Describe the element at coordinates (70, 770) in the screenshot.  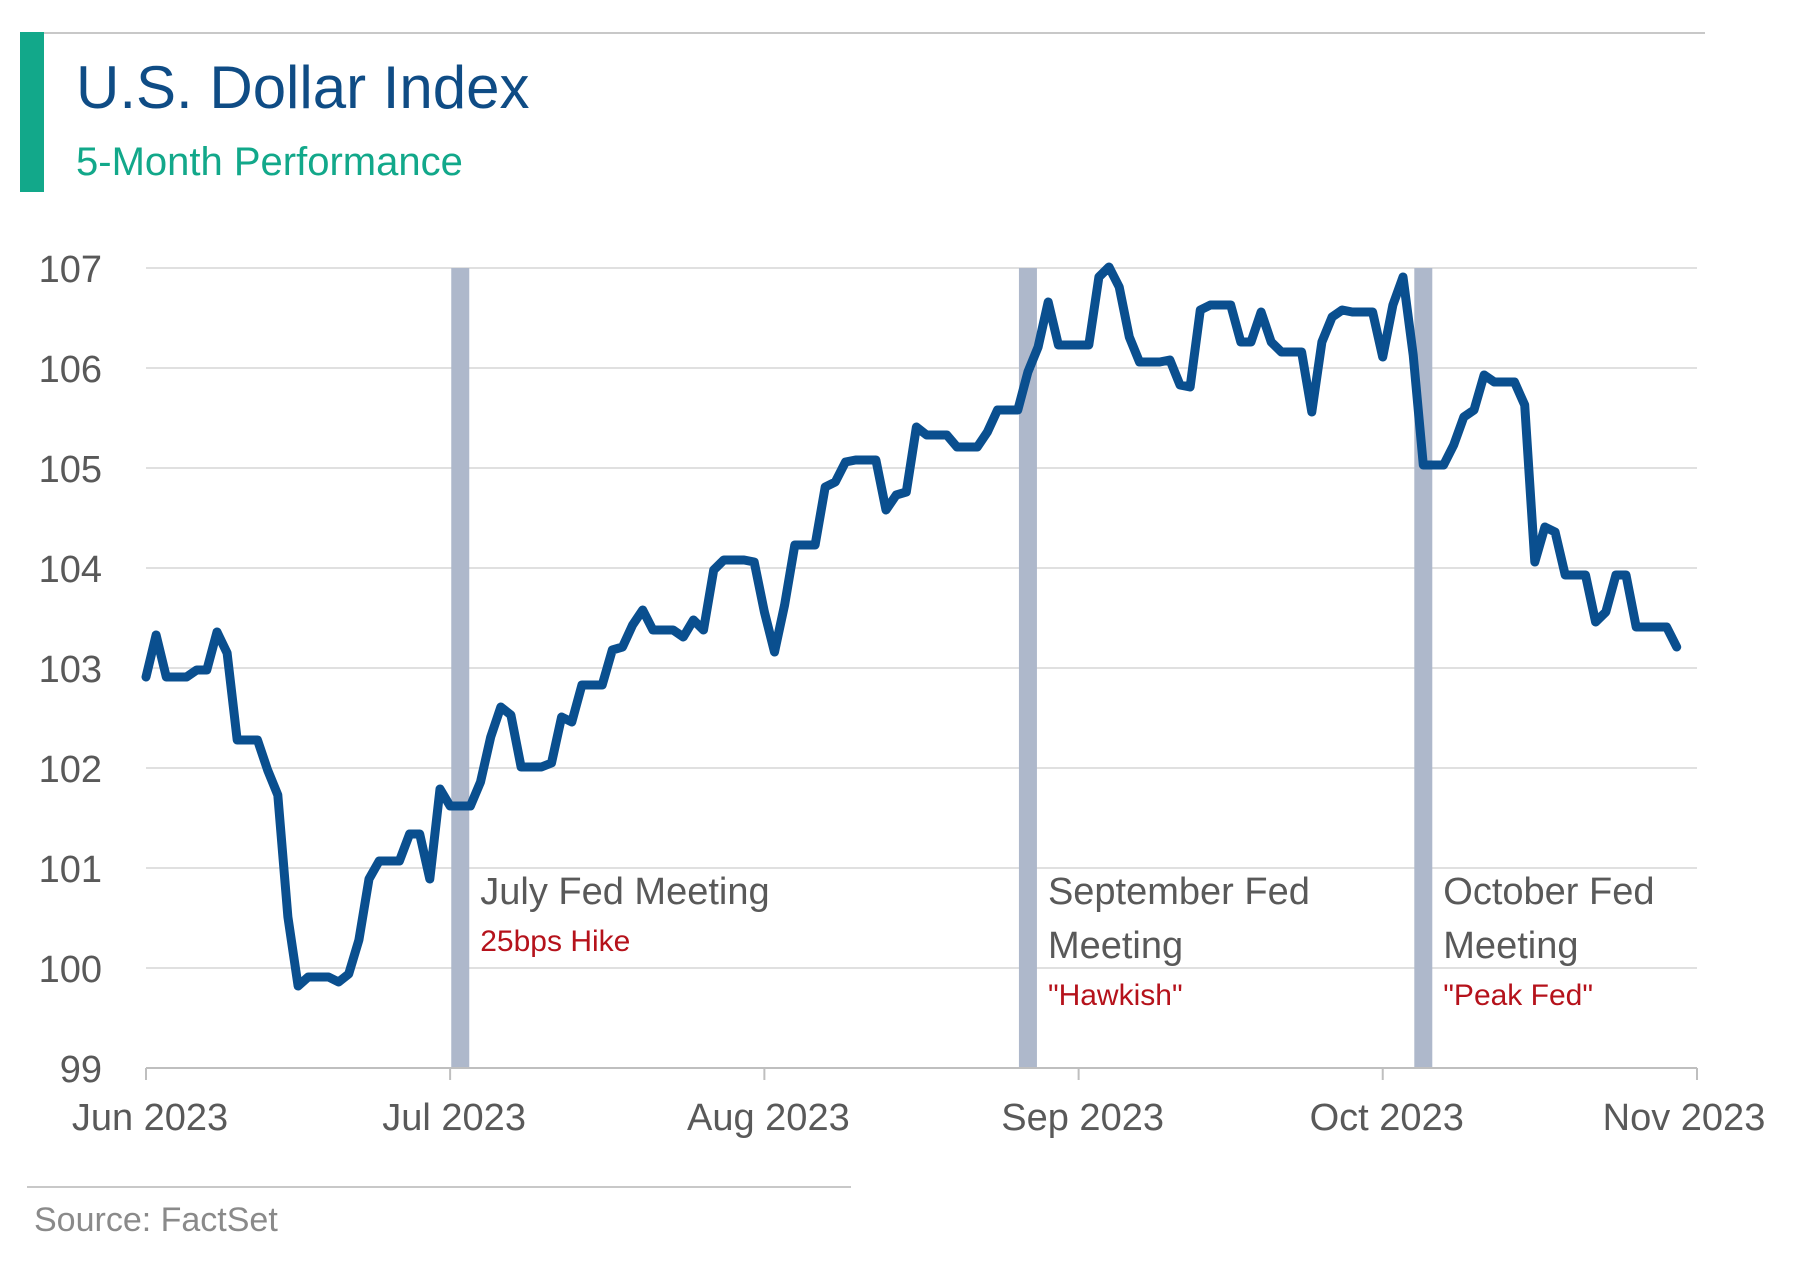
I see `y-tick-label: 102` at that location.